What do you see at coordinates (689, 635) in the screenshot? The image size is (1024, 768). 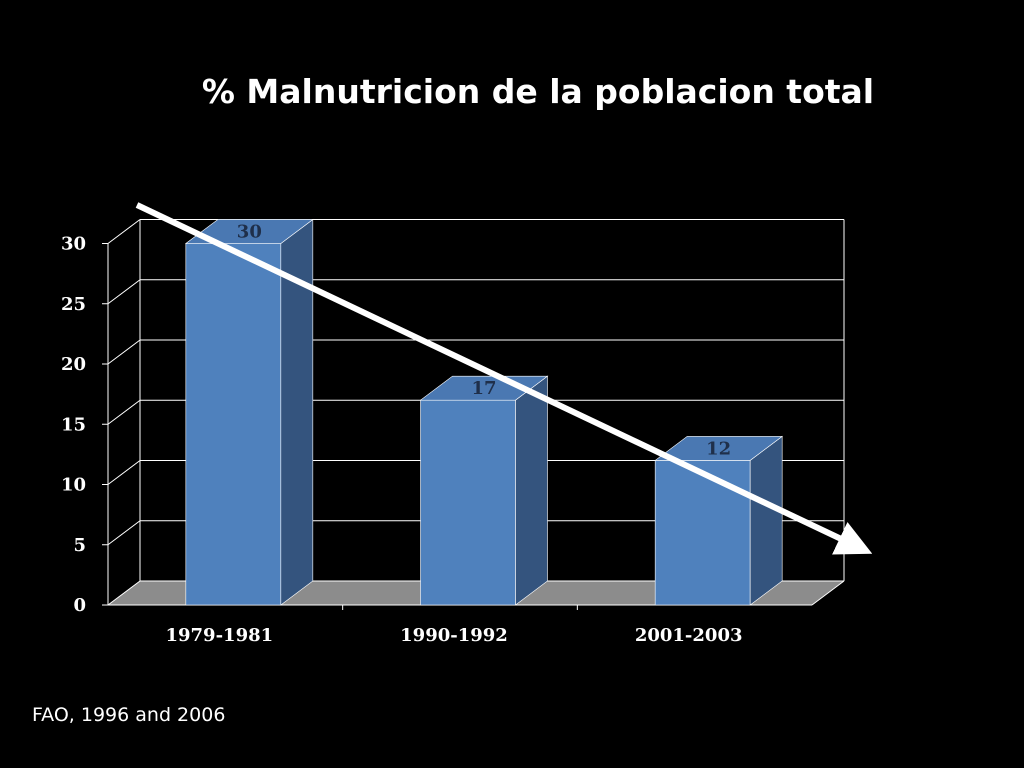 I see `x-category-label: 2001-2003` at bounding box center [689, 635].